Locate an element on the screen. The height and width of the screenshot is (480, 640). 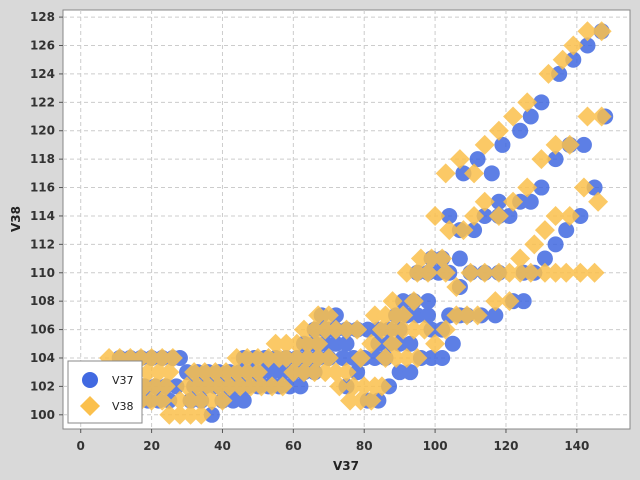
y-tick-label: 120 is located at coordinates (42, 131).